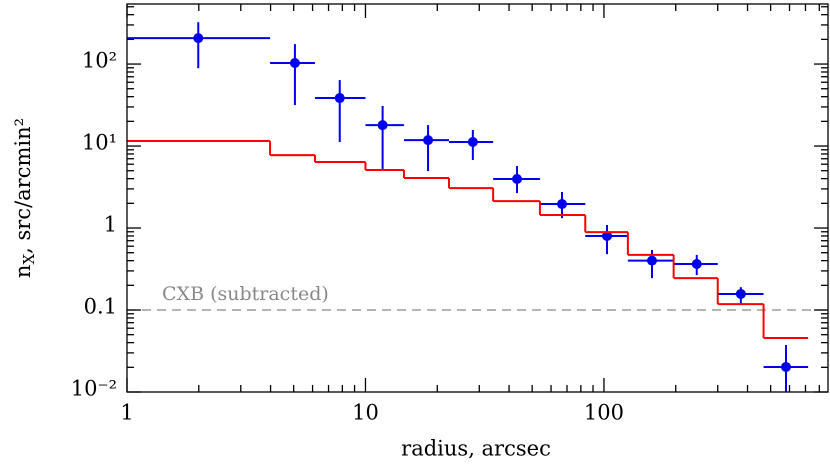 This screenshot has height=468, width=830. Describe the element at coordinates (94, 389) in the screenshot. I see `y-tick-label: 10⁻²` at that location.